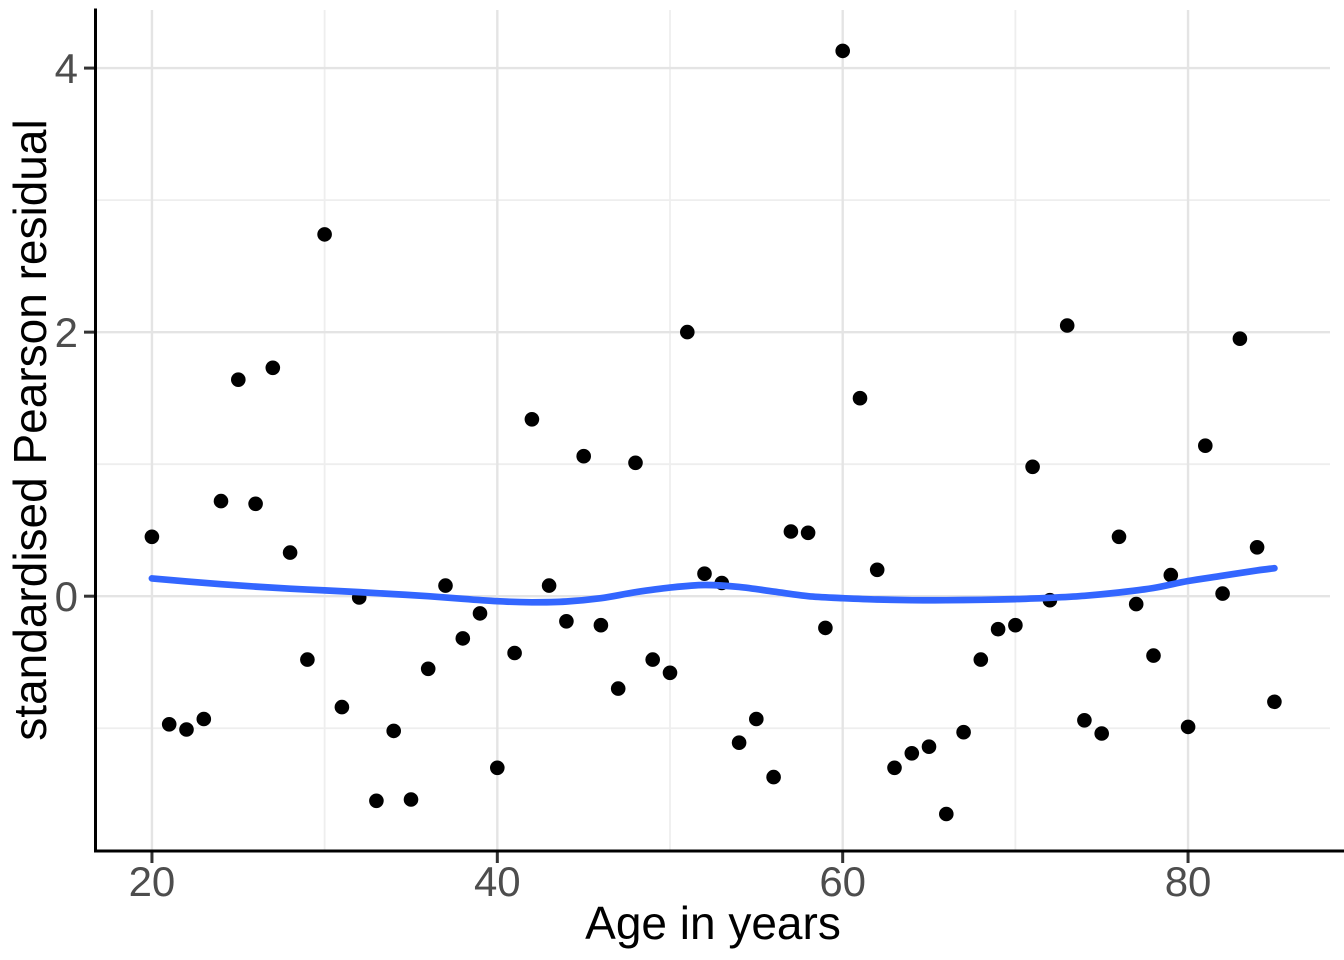 This screenshot has height=960, width=1344. Describe the element at coordinates (66, 596) in the screenshot. I see `y-tick-label: 0` at that location.